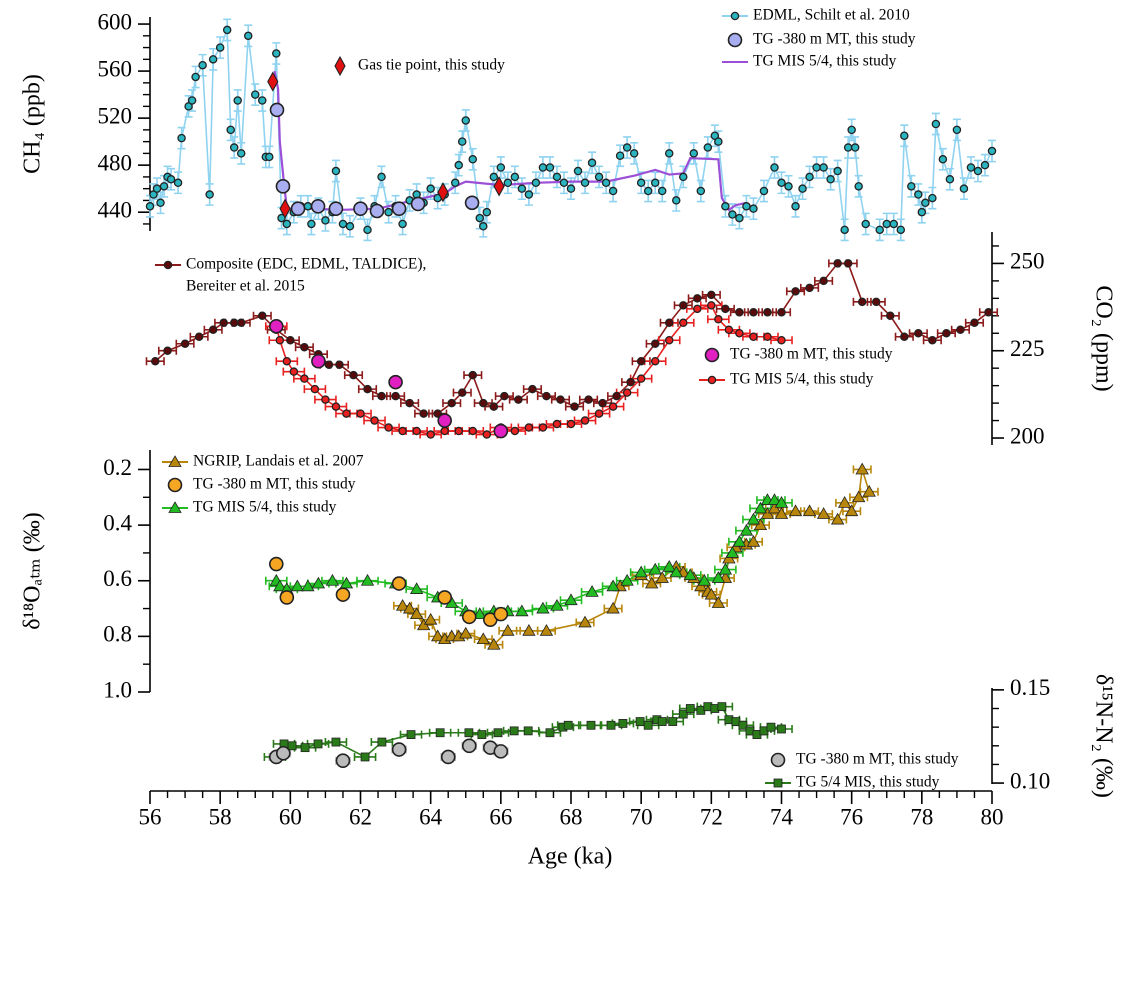 The width and height of the screenshot is (1132, 981). Describe the element at coordinates (921, 816) in the screenshot. I see `x-tick-label: 78` at that location.